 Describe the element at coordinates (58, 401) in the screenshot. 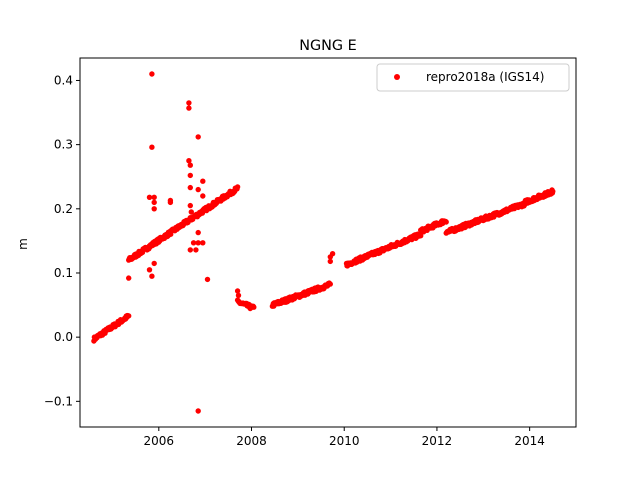

I see `y-tick-label: −0.1` at that location.